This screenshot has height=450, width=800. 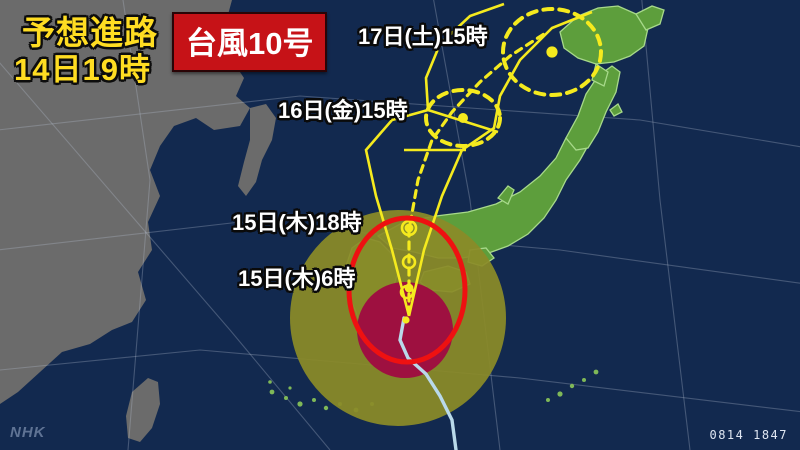 I want to click on observed-time-label: 14日19時, so click(x=82, y=69).